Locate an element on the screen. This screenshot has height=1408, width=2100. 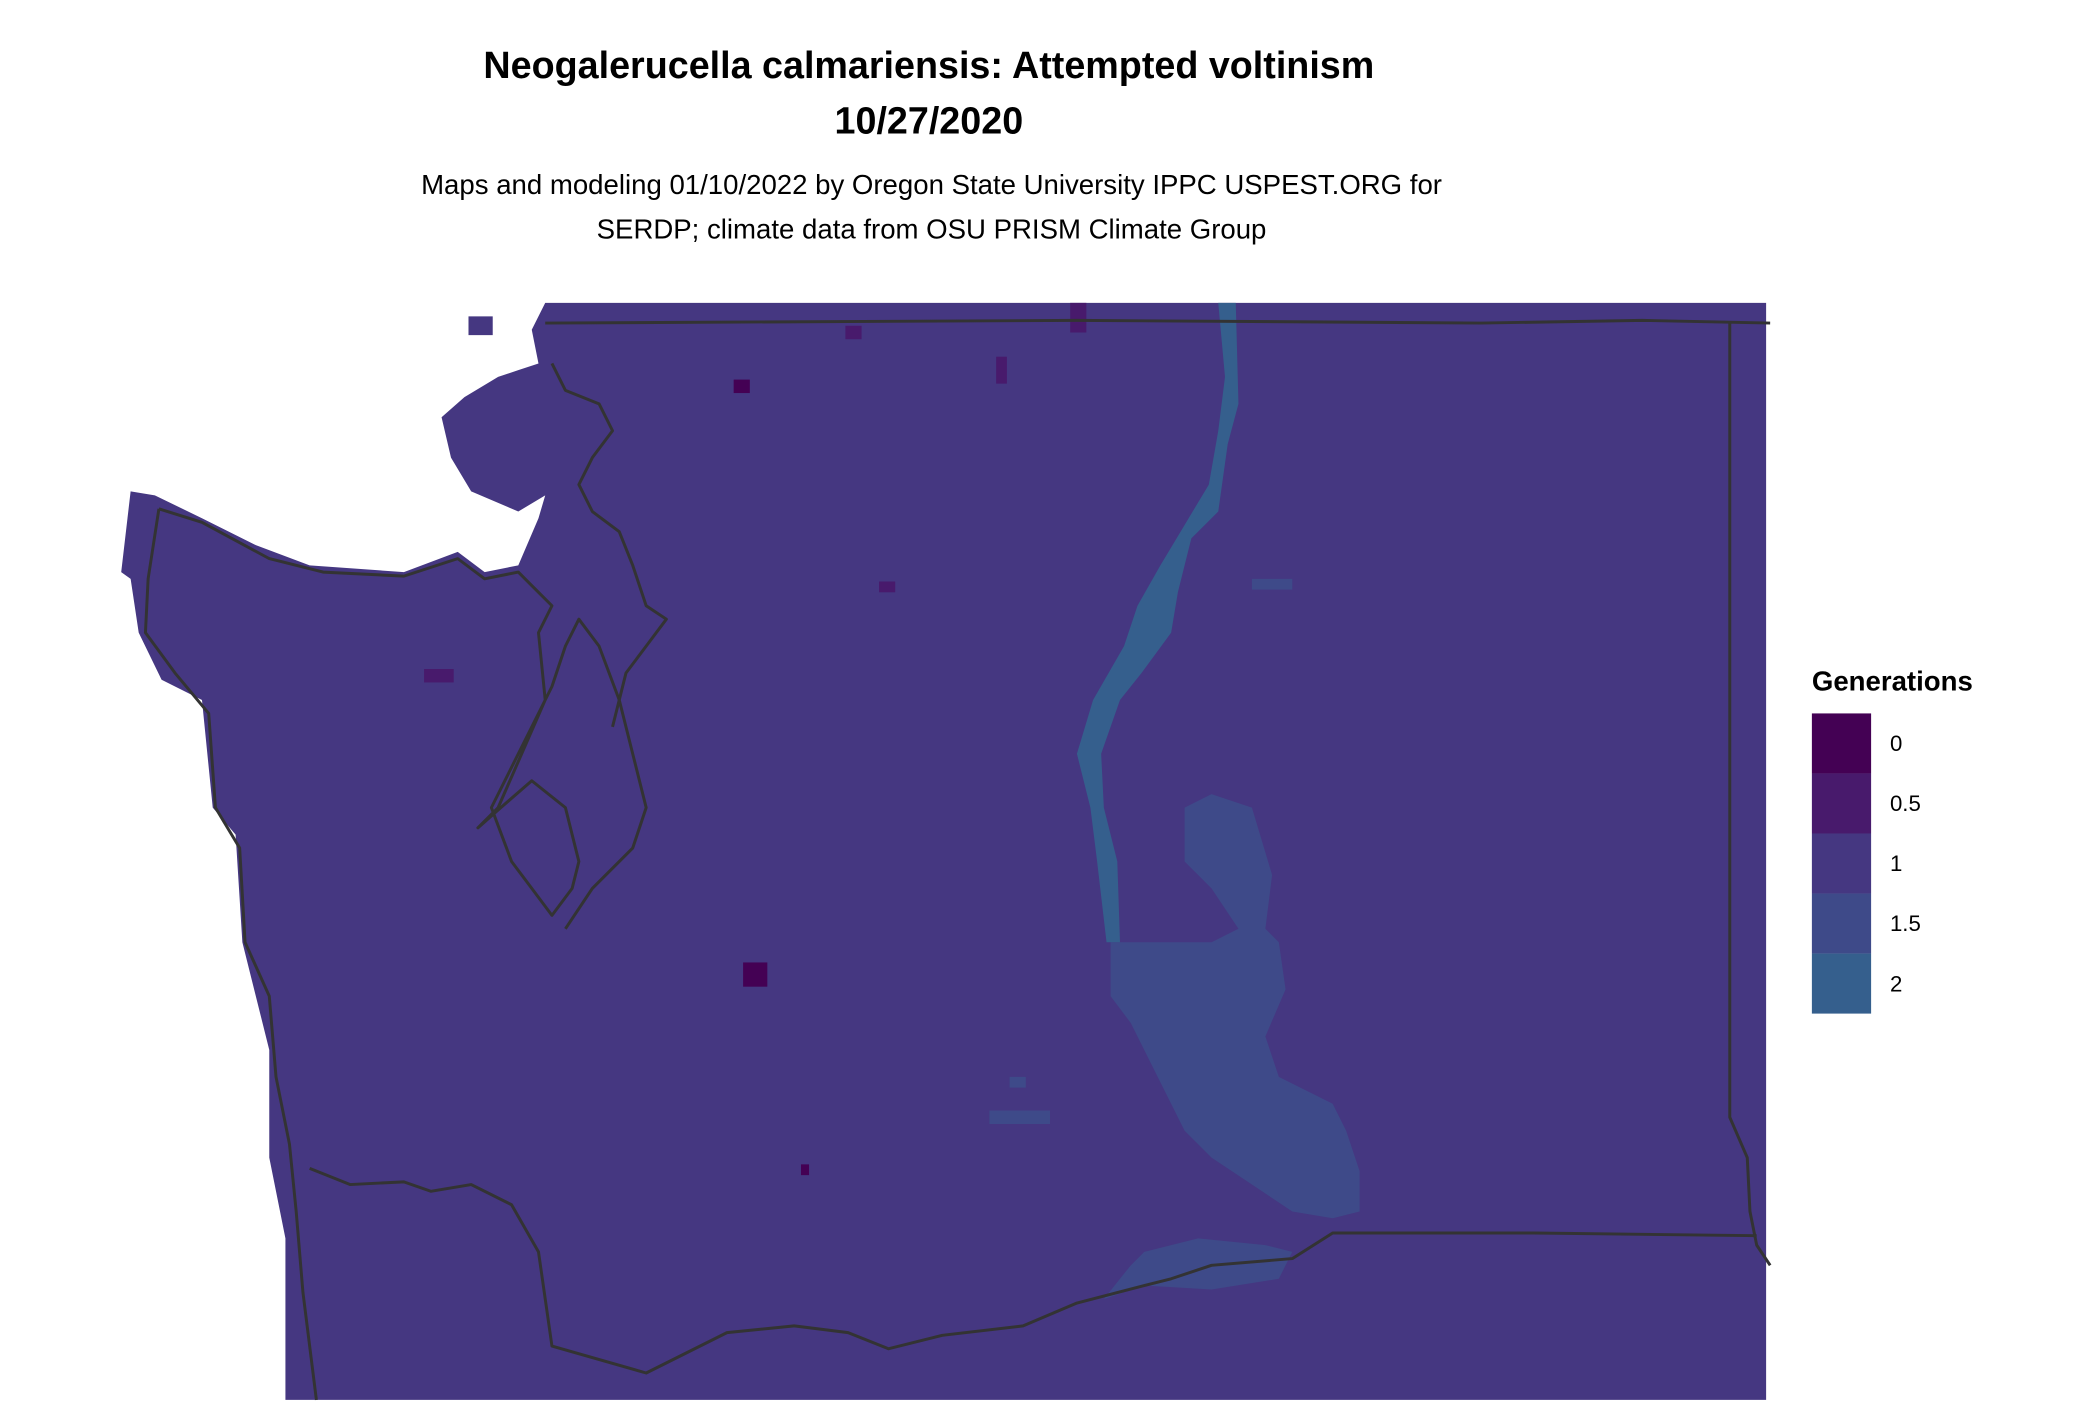
northern-border is located at coordinates (1158, 321).